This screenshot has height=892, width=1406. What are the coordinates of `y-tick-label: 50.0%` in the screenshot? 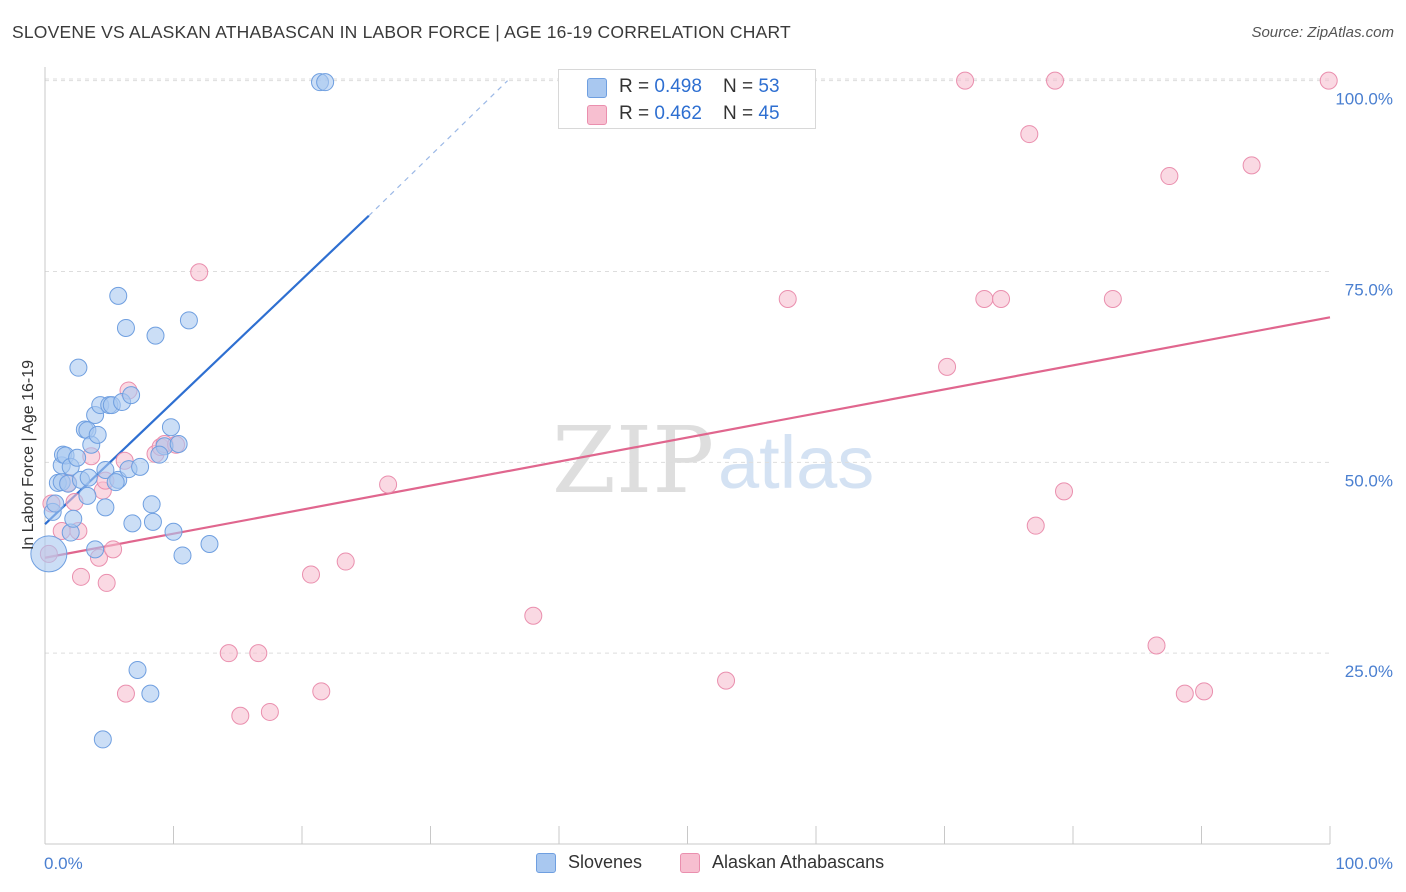 It's located at (1369, 480).